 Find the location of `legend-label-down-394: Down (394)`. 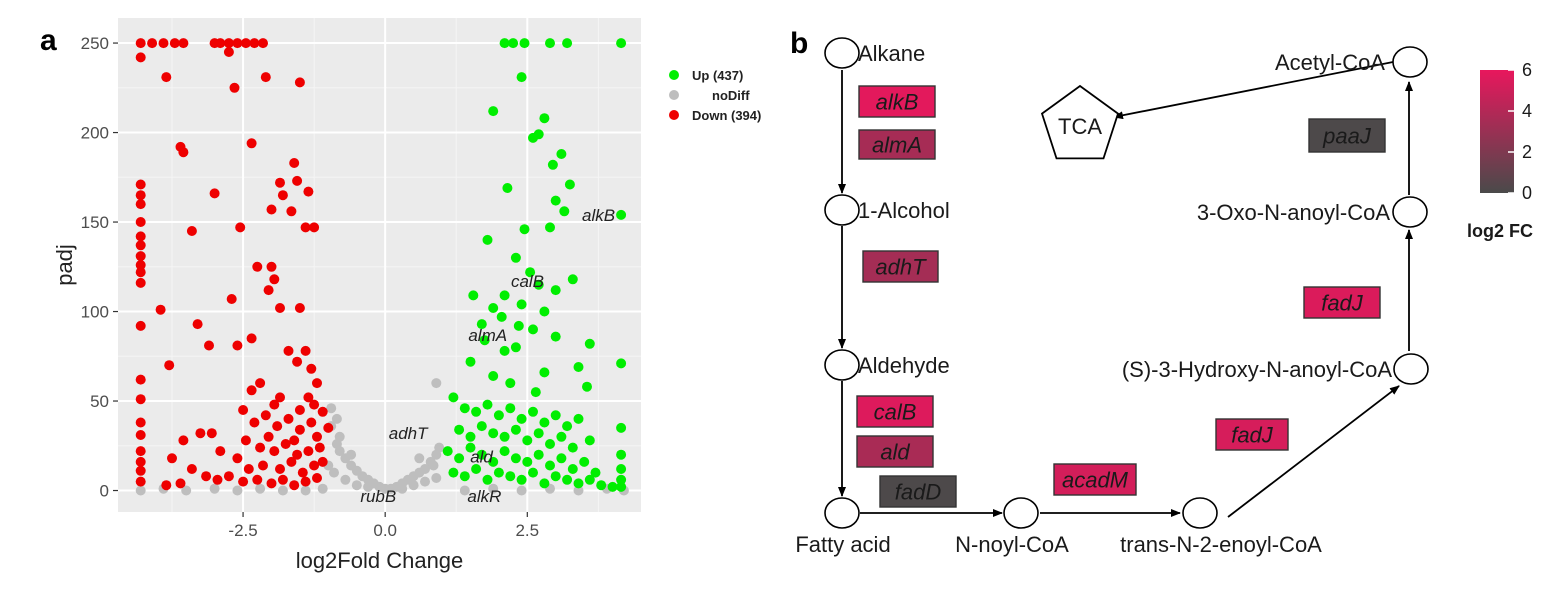

legend-label-down-394: Down (394) is located at coordinates (726, 115).